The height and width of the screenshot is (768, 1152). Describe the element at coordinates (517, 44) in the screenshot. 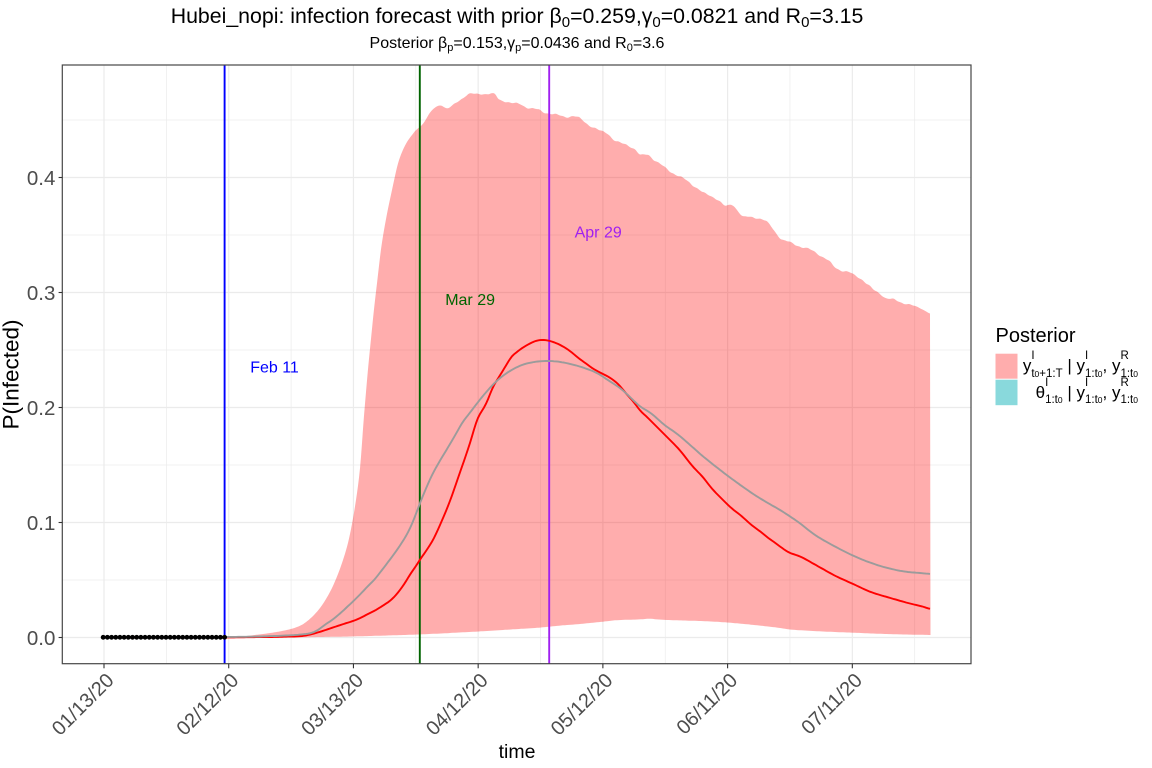

I see `svg-text:Posterior βp=0.153,γp=0.0436 a: Posterior βp=0.153,γp=0.0436 and R0=3.6` at that location.